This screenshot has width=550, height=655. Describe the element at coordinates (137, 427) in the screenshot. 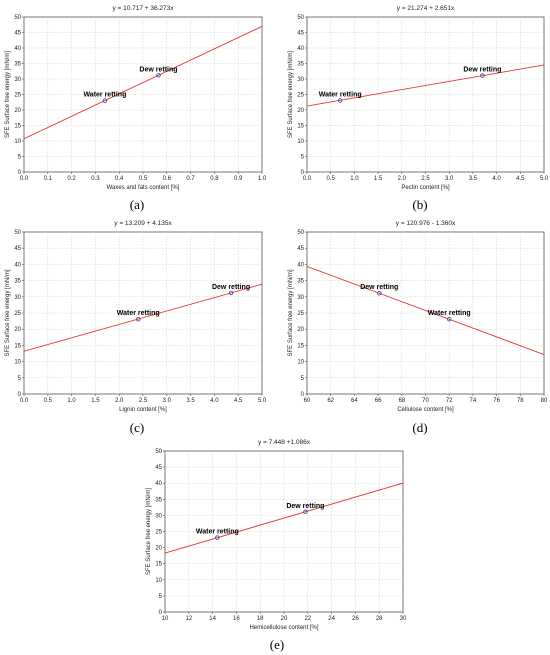

I see `panel-caption: (c)` at that location.